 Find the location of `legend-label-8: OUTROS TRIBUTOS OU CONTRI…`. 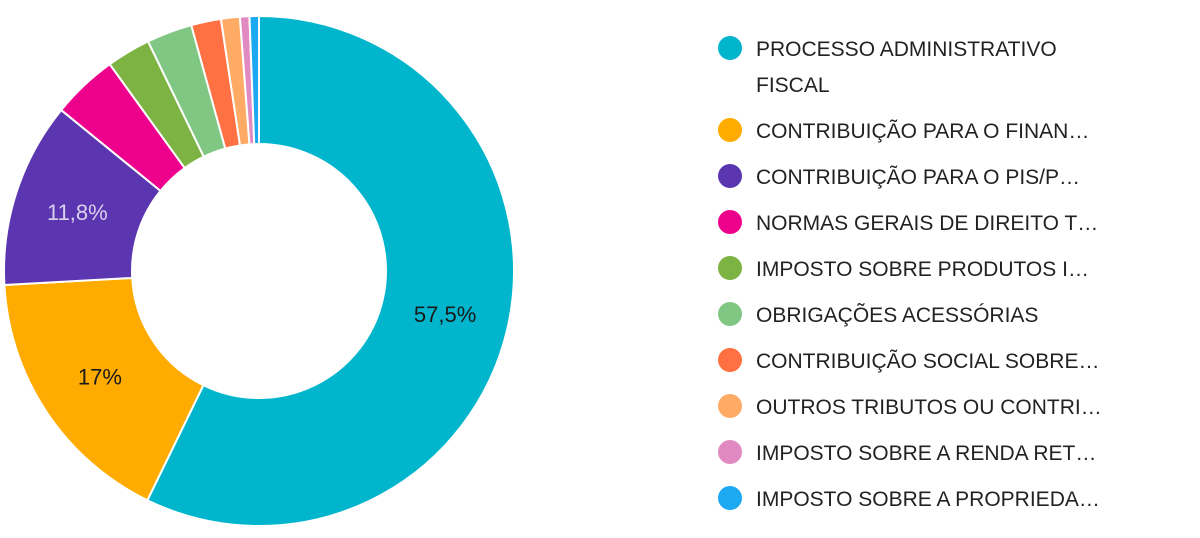

legend-label-8: OUTROS TRIBUTOS OU CONTRI… is located at coordinates (929, 407).